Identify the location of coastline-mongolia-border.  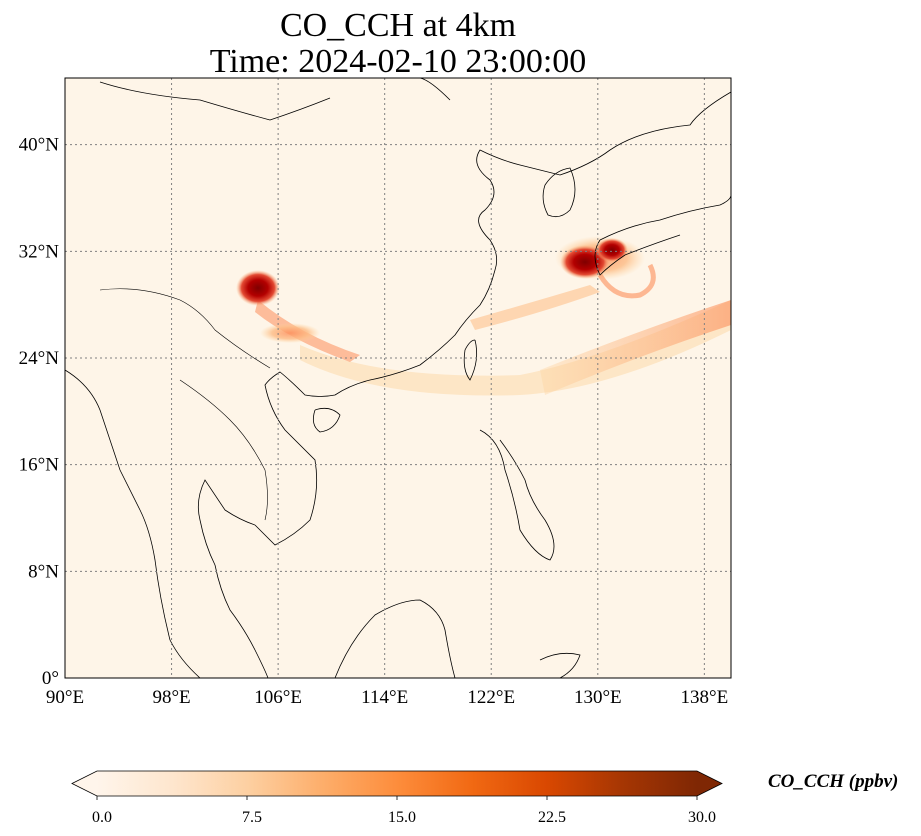
(215, 101).